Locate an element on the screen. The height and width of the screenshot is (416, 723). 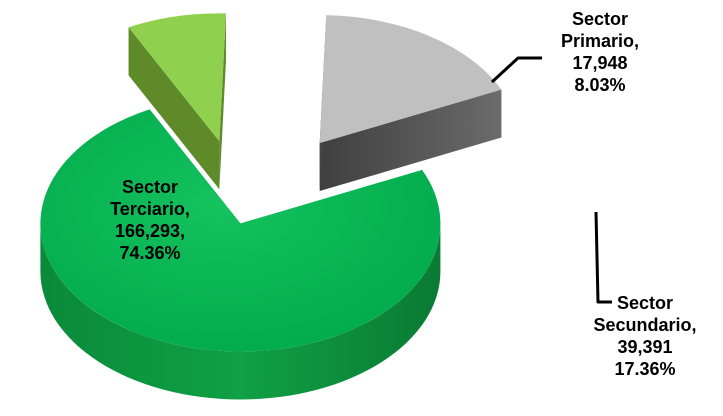
leader-line-primario is located at coordinates (516, 70).